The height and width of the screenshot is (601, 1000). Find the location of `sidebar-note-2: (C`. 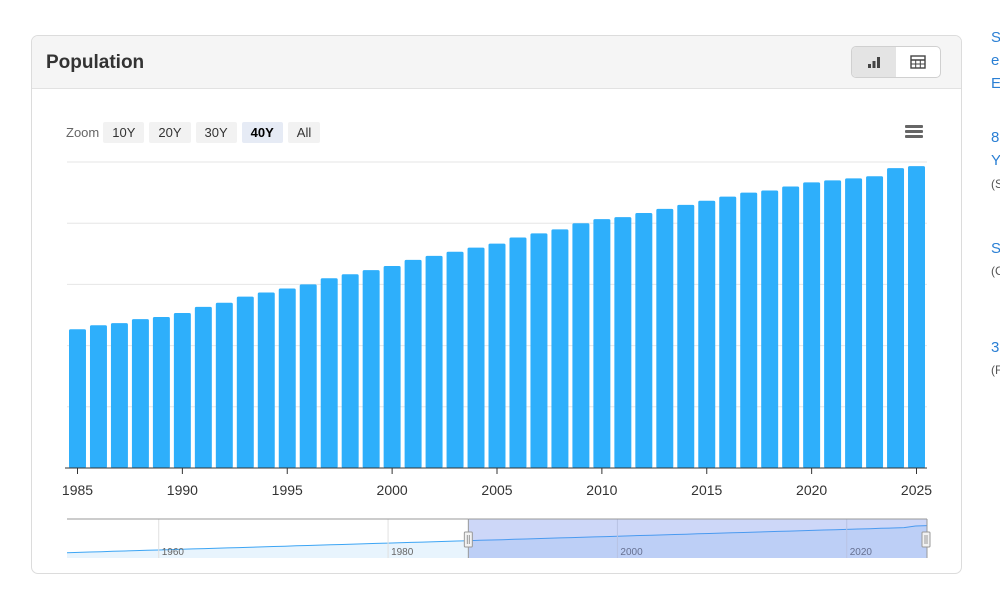

sidebar-note-2: (C is located at coordinates (995, 271).